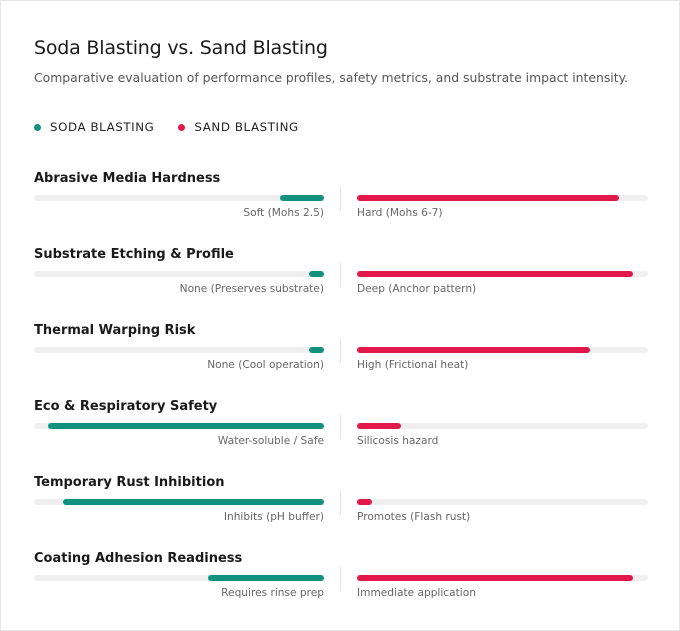 Image resolution: width=680 pixels, height=631 pixels. What do you see at coordinates (283, 213) in the screenshot?
I see `soda-value-label: Soft (Mohs 2.5)` at bounding box center [283, 213].